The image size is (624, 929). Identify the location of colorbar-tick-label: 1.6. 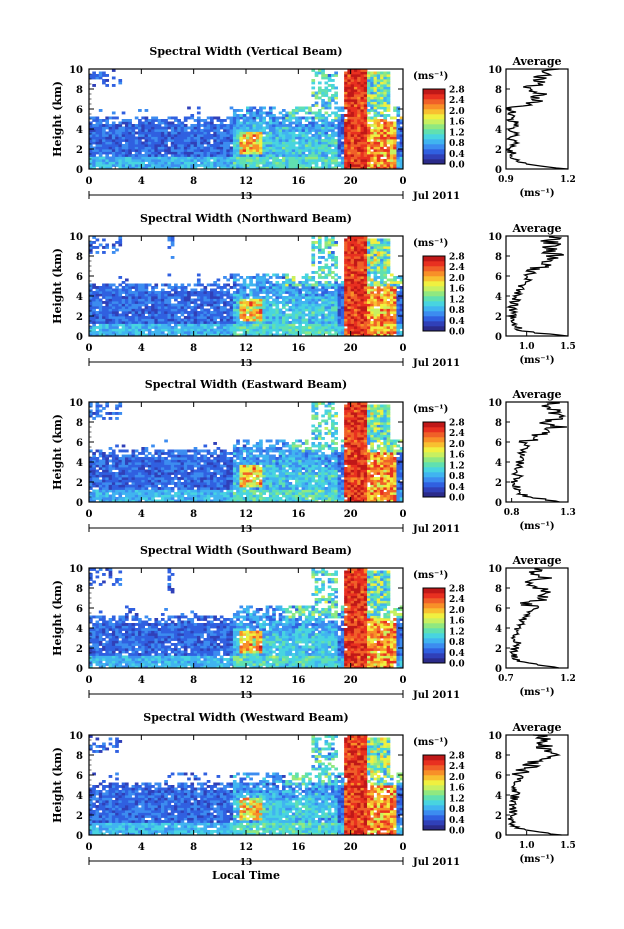
(457, 290).